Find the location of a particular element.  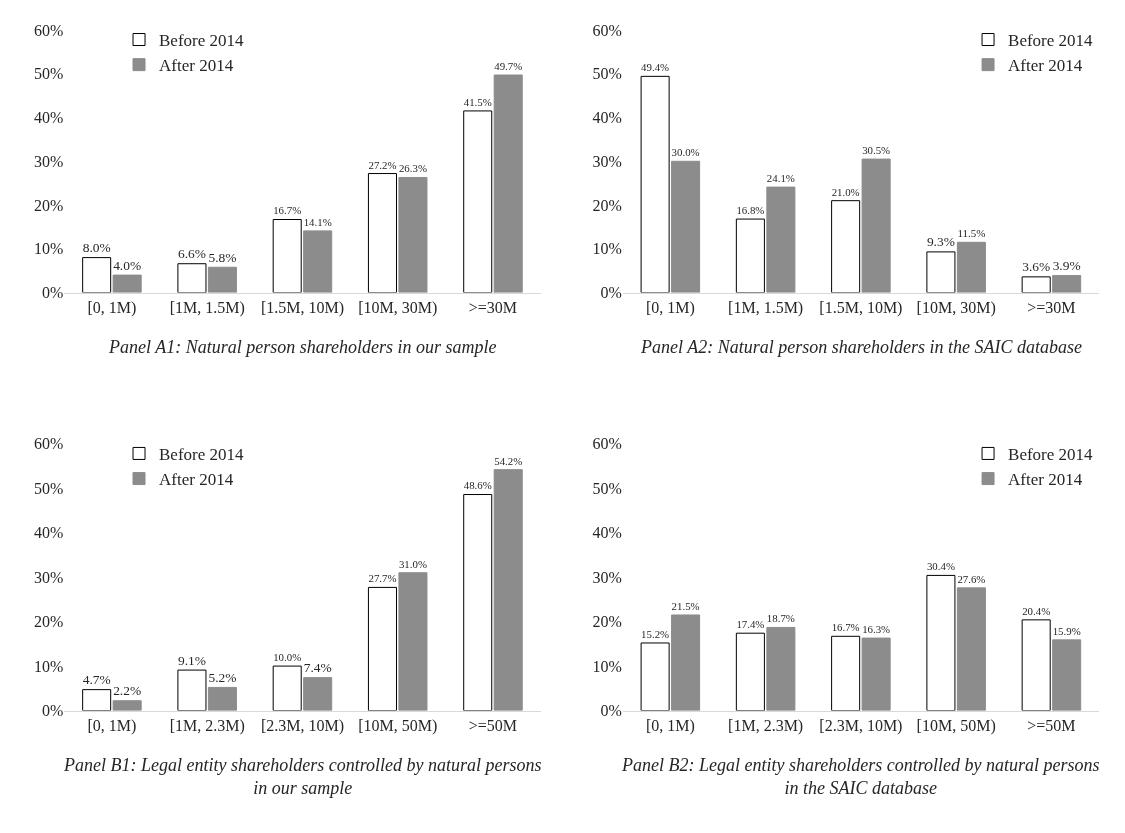

data-label: 8.0% is located at coordinates (96, 248).